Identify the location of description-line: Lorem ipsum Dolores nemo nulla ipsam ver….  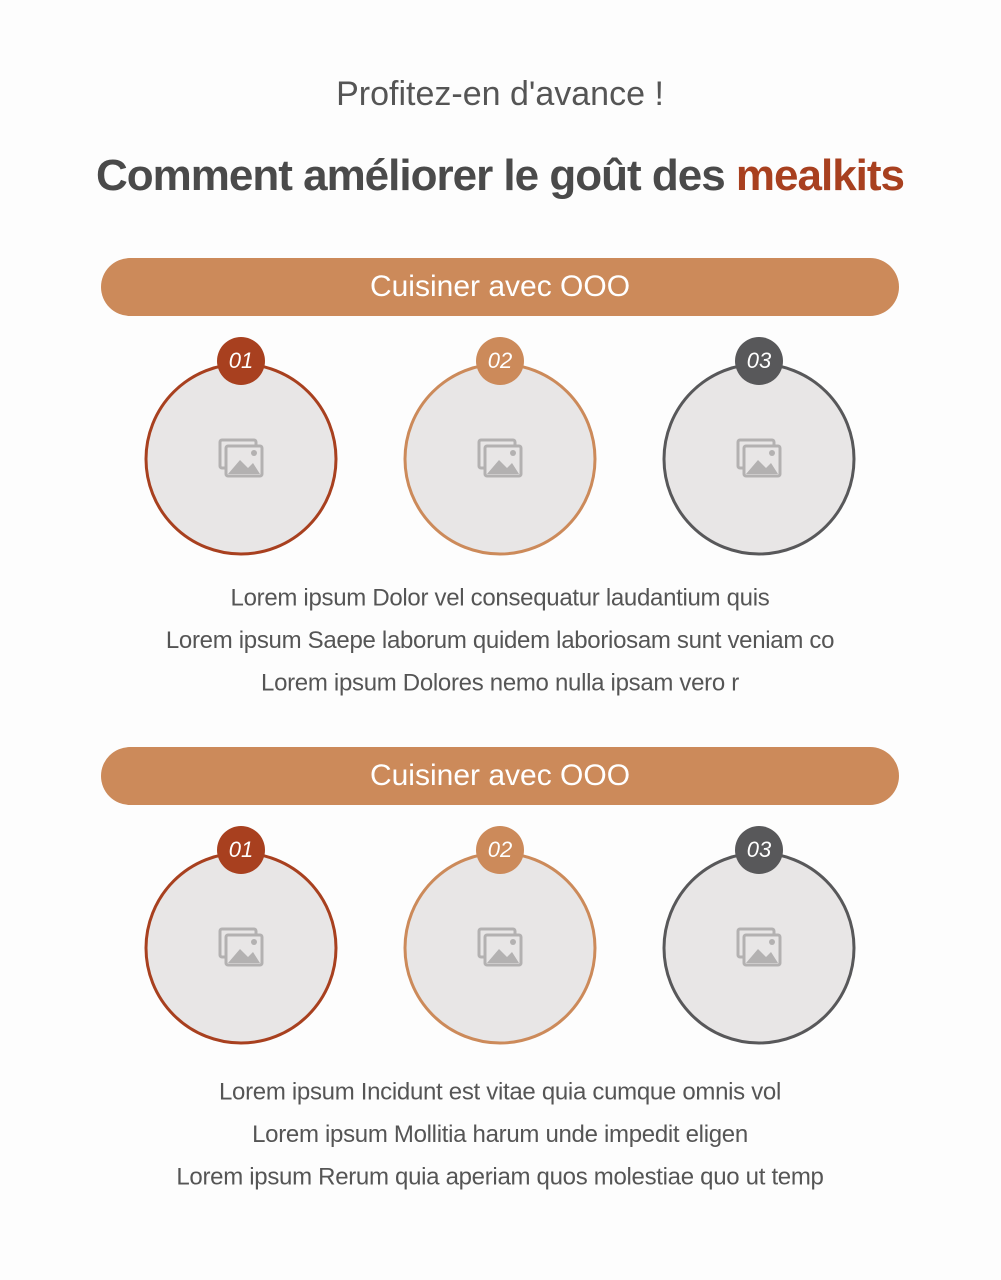
(500, 682).